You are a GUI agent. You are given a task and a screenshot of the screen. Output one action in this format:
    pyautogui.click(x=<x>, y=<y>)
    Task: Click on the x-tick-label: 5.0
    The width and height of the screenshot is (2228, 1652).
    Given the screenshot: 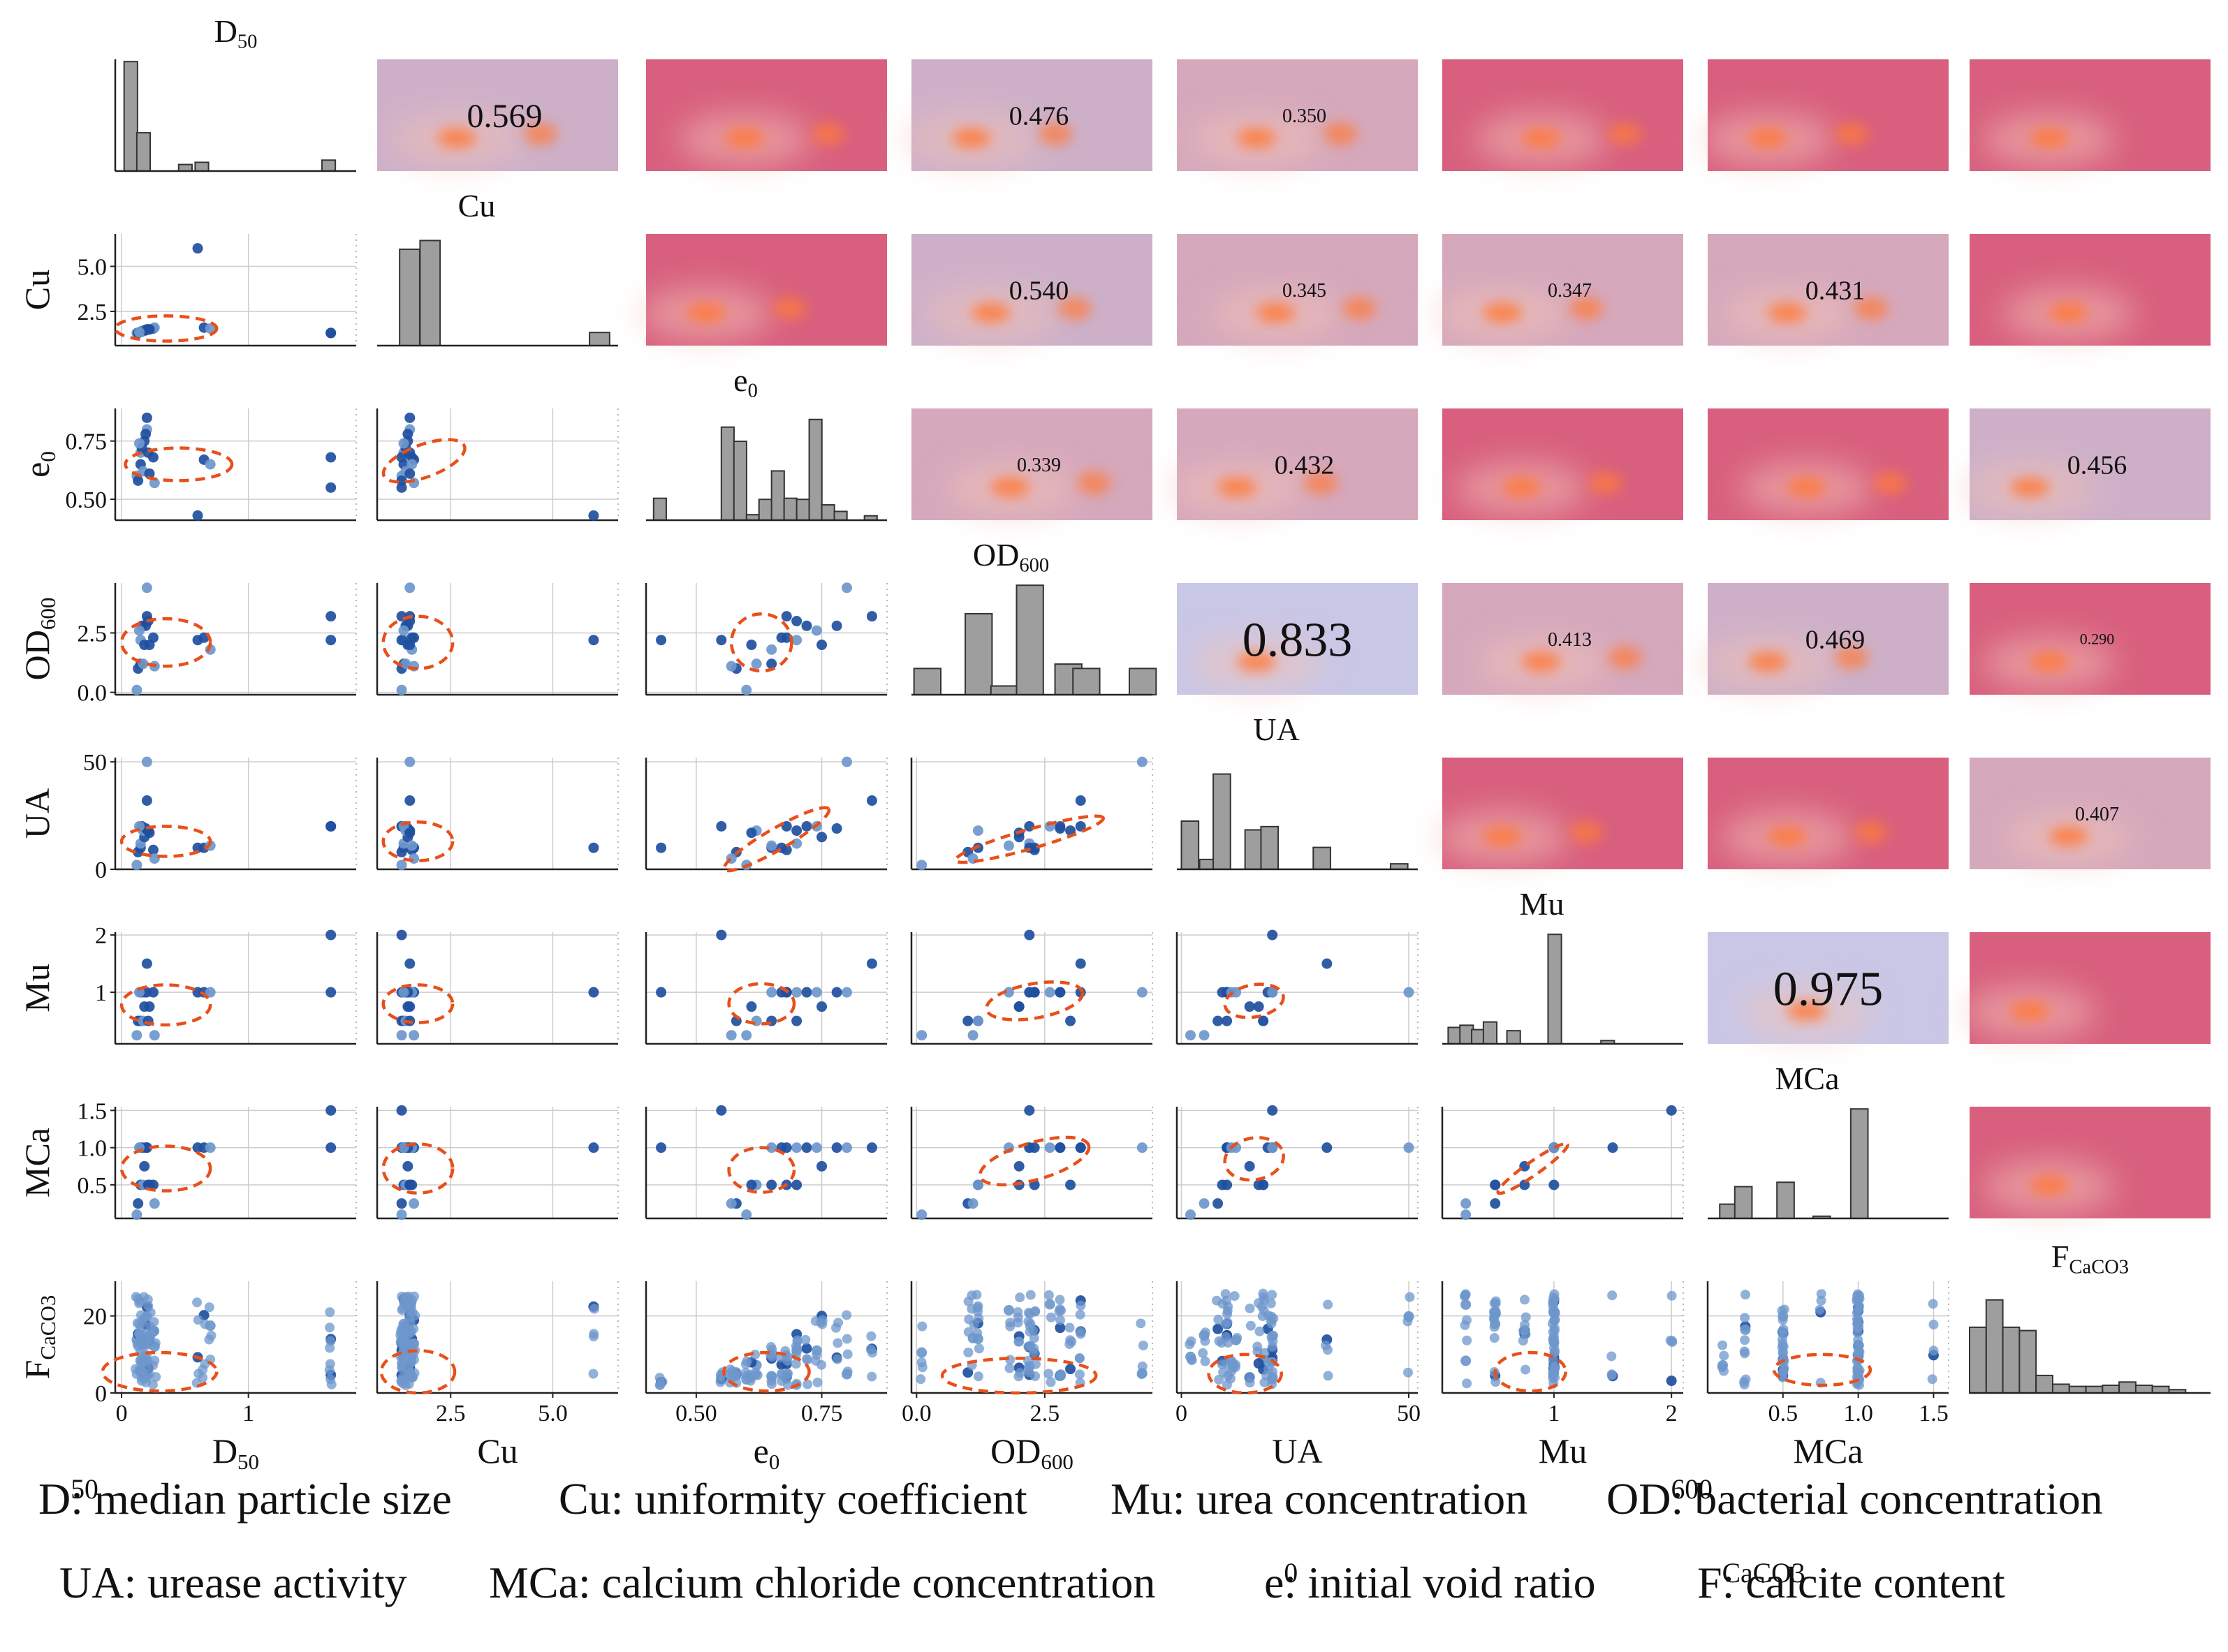 What is the action you would take?
    pyautogui.click(x=553, y=1413)
    